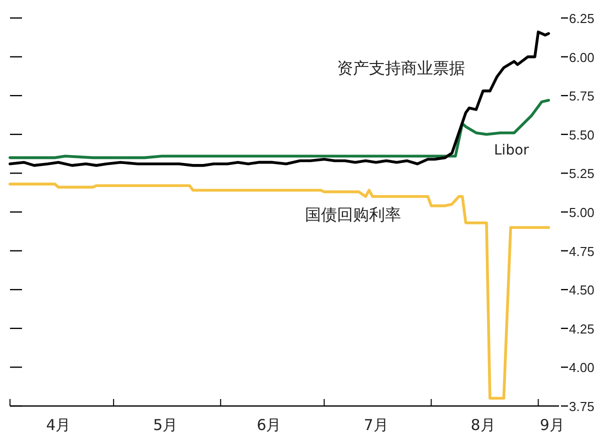 The width and height of the screenshot is (597, 436). What do you see at coordinates (552, 425) in the screenshot?
I see `x-tick-label: 9月` at bounding box center [552, 425].